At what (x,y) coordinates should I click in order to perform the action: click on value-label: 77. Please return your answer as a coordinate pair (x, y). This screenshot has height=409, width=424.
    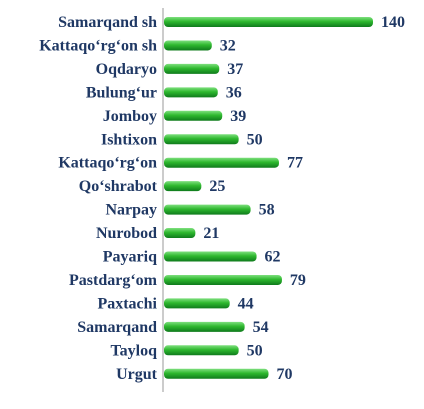
    Looking at the image, I should click on (295, 163).